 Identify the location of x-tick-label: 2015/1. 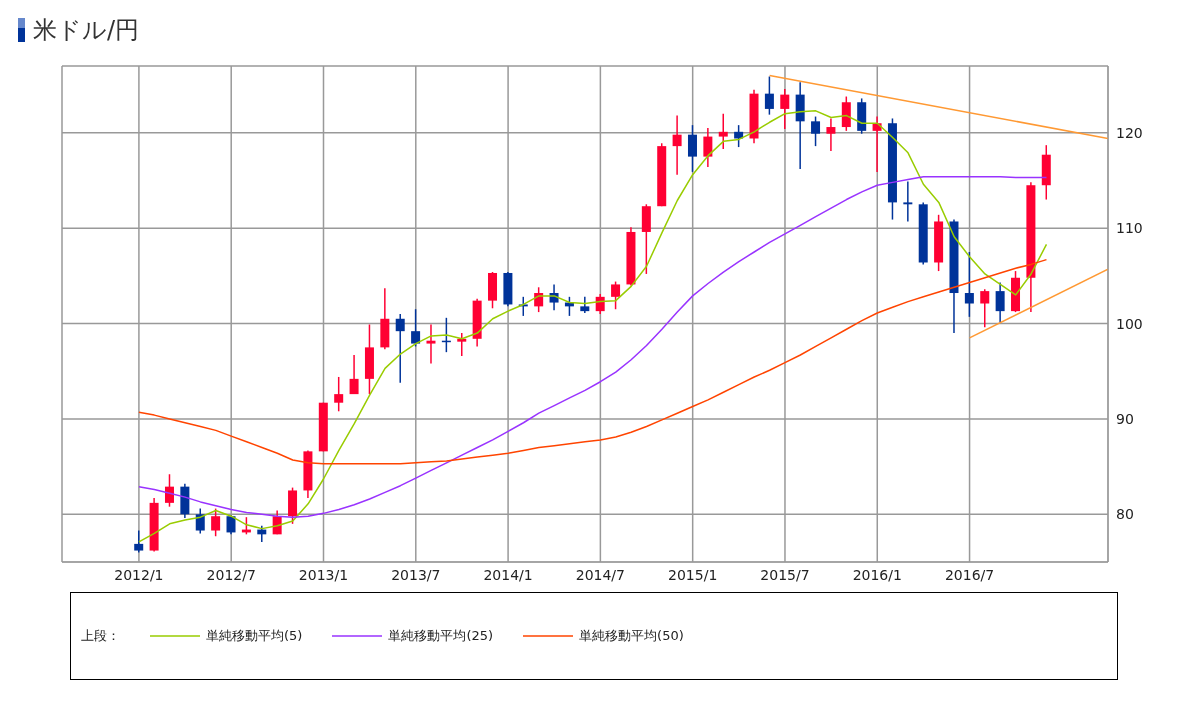
(693, 574).